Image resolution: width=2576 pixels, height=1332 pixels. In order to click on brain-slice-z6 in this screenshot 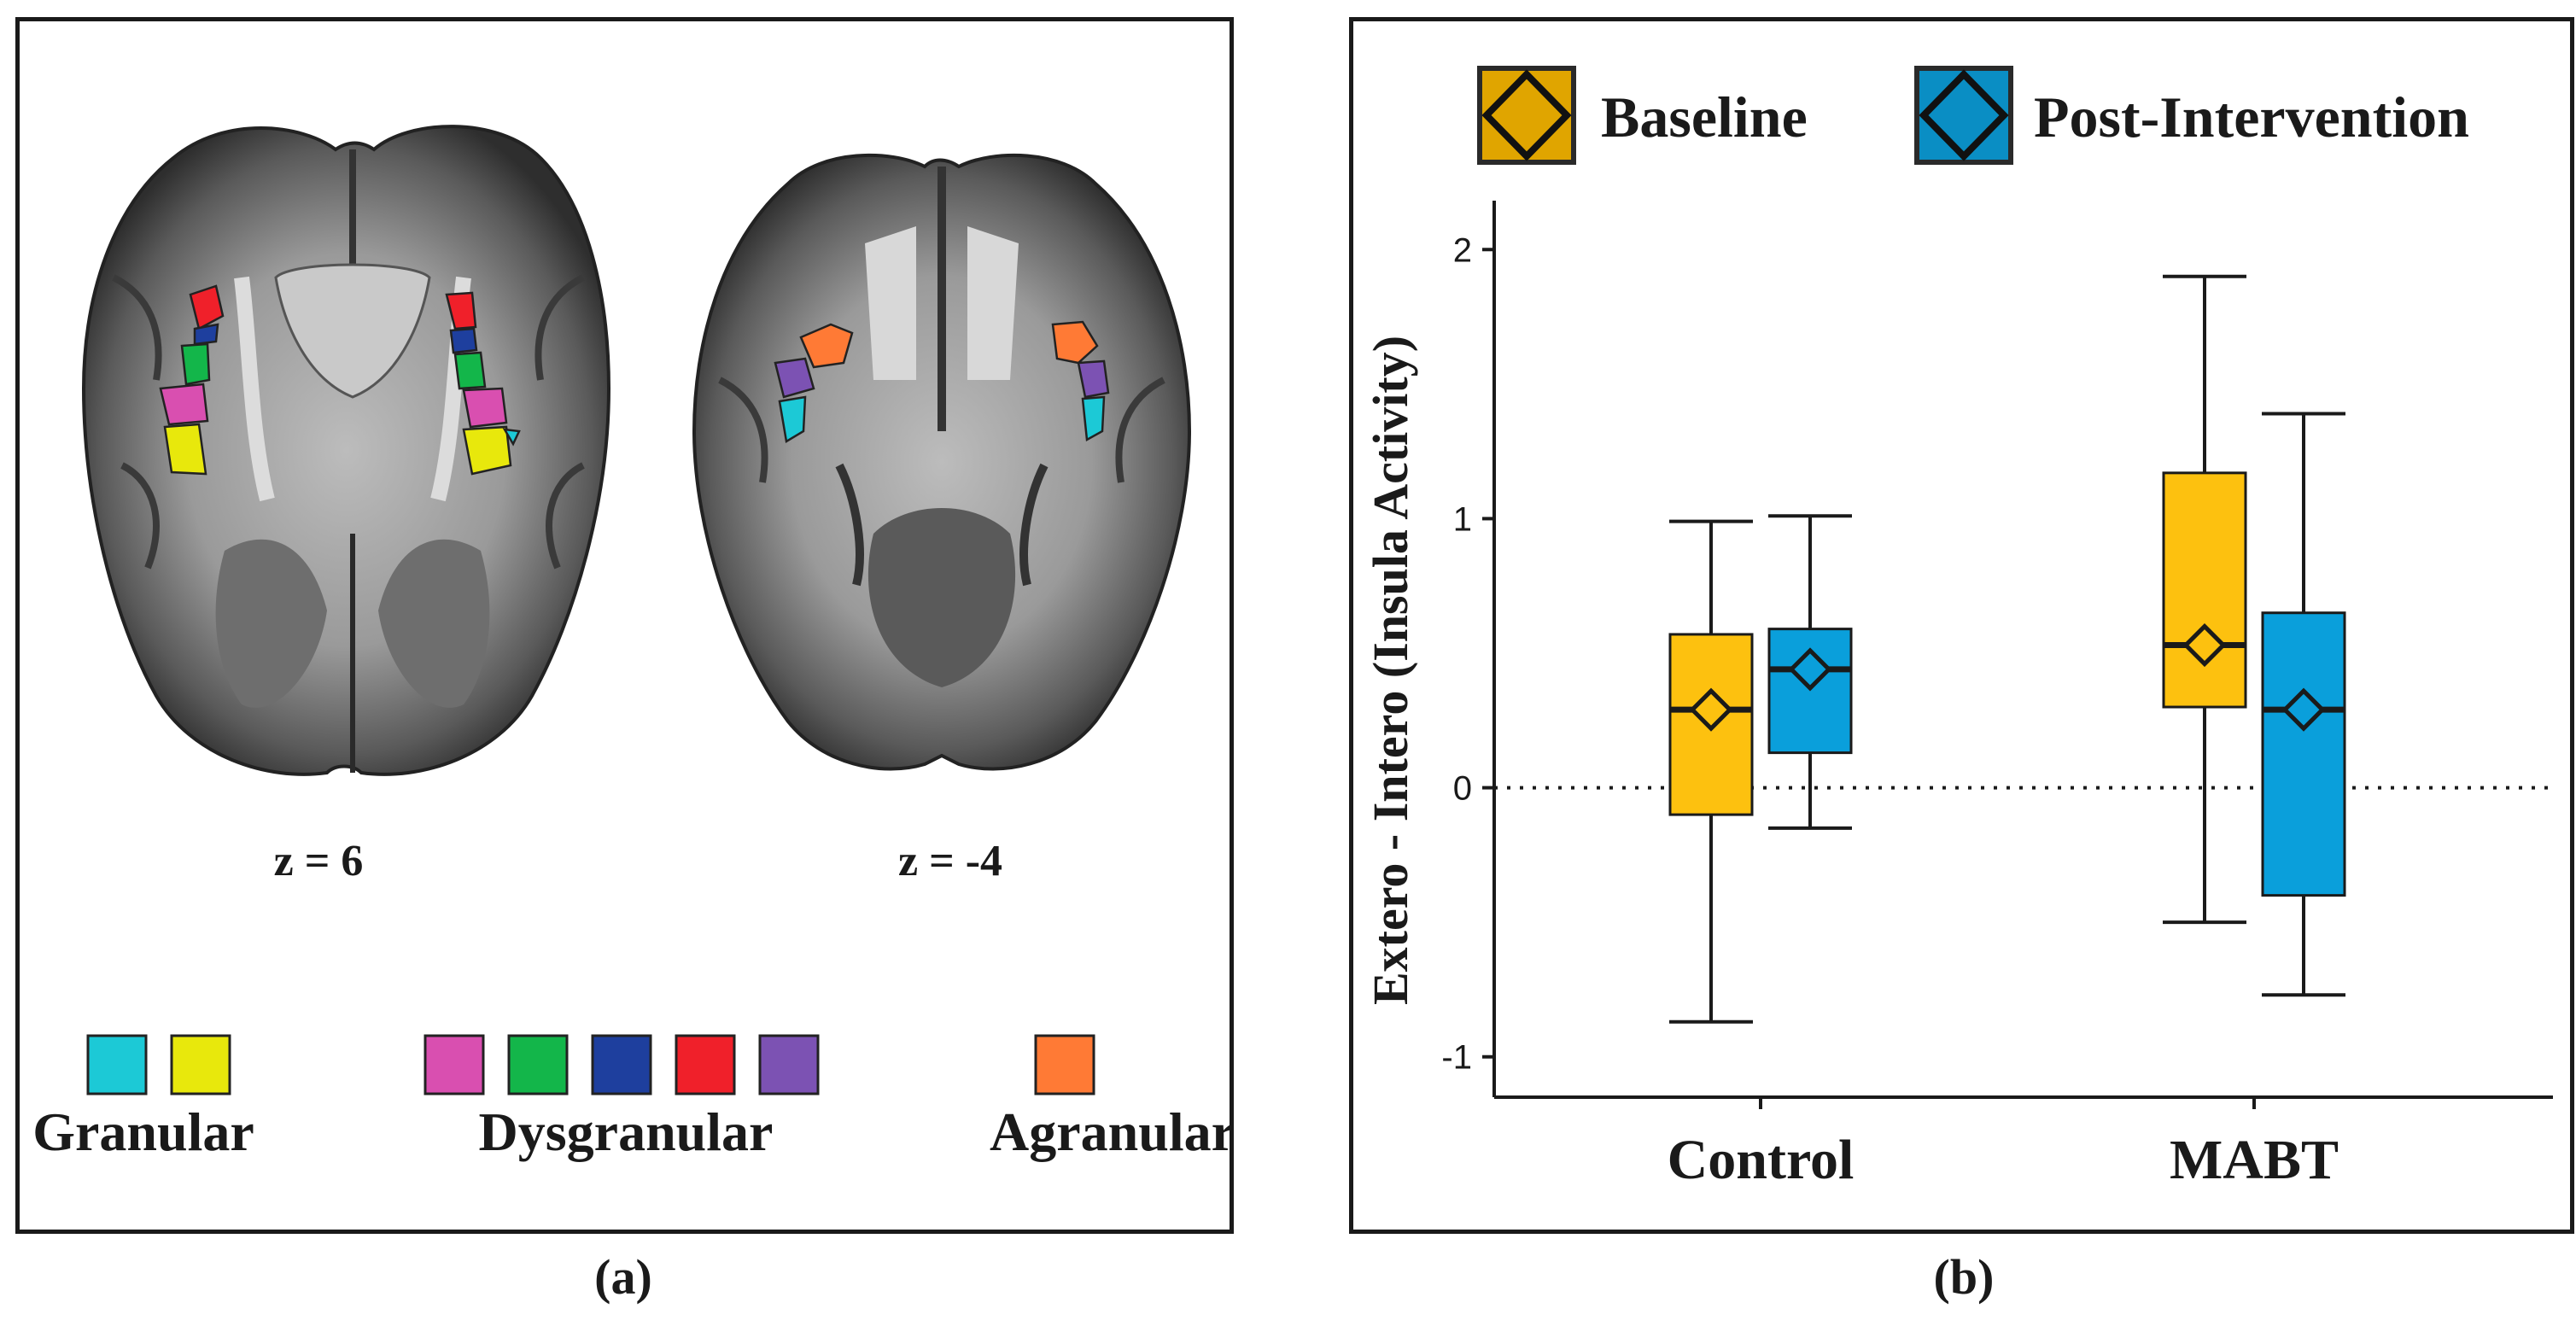, I will do `click(346, 451)`.